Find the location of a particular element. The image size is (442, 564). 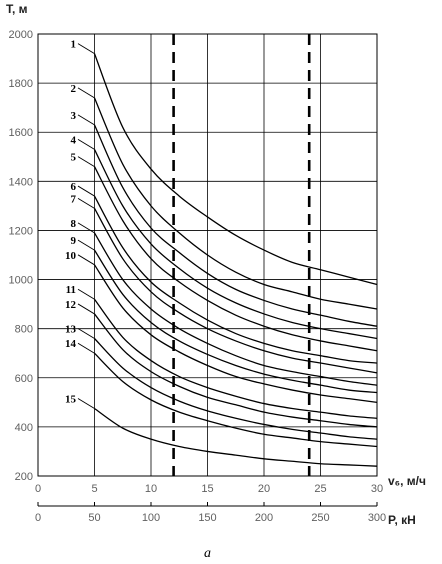

curve-label-12: 12 is located at coordinates (71, 305).